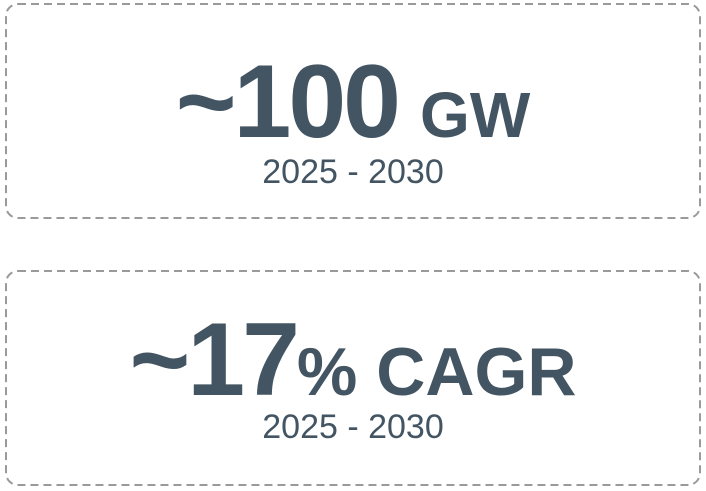  I want to click on stat-unit: % CAGR, so click(437, 372).